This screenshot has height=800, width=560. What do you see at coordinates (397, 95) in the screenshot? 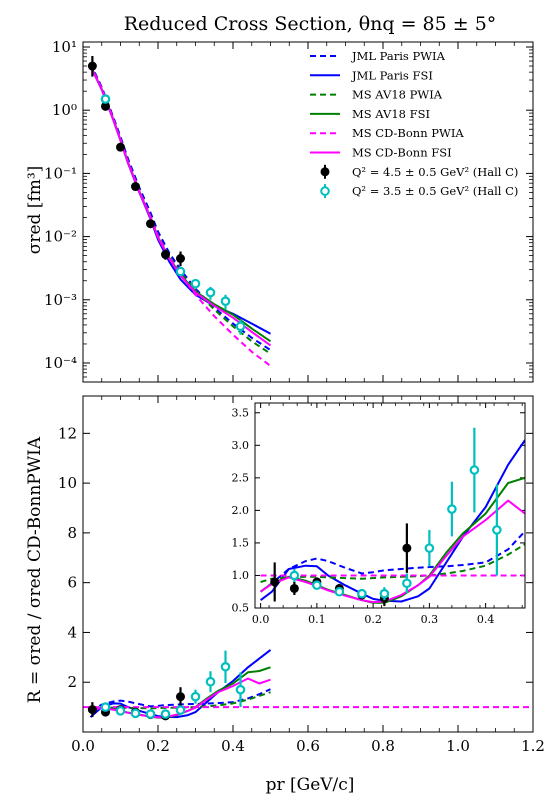
I see `legend-ms-av18-pwia-label: MS AV18 PWIA` at bounding box center [397, 95].